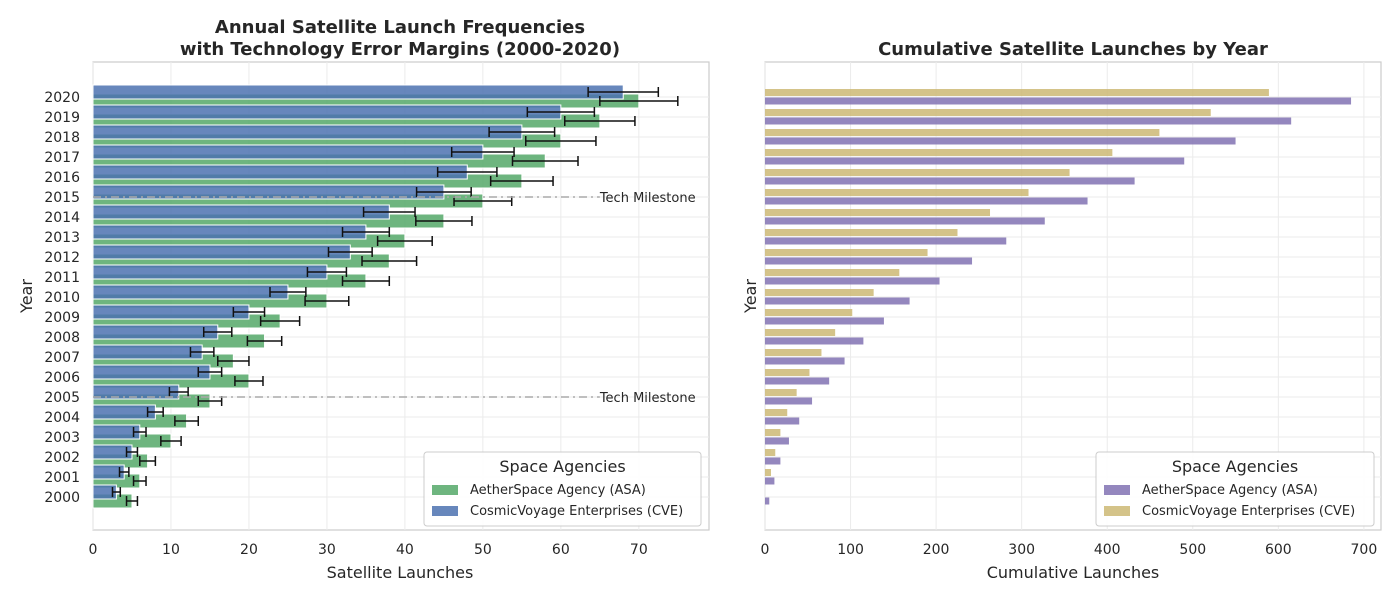 The image size is (1400, 600). What do you see at coordinates (765, 550) in the screenshot?
I see `x-tick-label-2: 0` at bounding box center [765, 550].